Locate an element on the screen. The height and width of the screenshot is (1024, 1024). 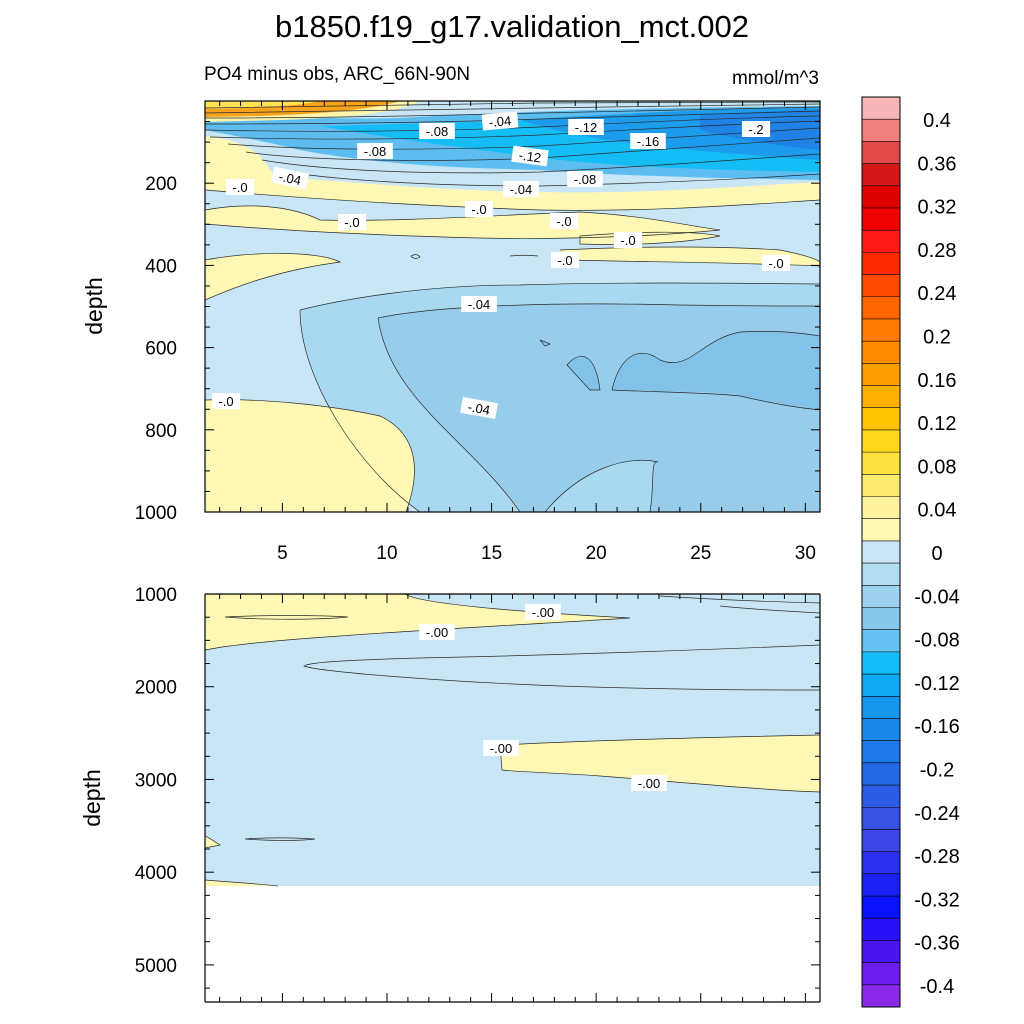
y-tick-label: 2000 is located at coordinates (156, 688).